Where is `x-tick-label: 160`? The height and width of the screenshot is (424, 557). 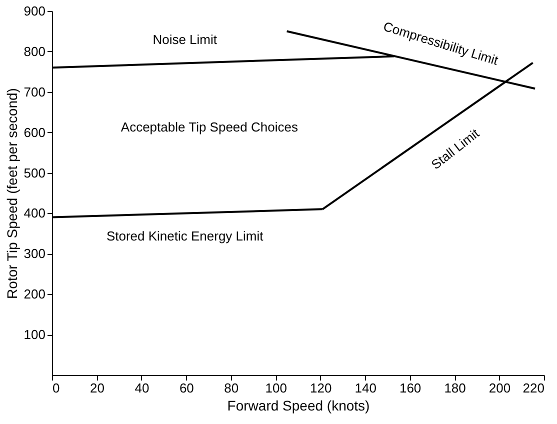 x-tick-label: 160 is located at coordinates (410, 388).